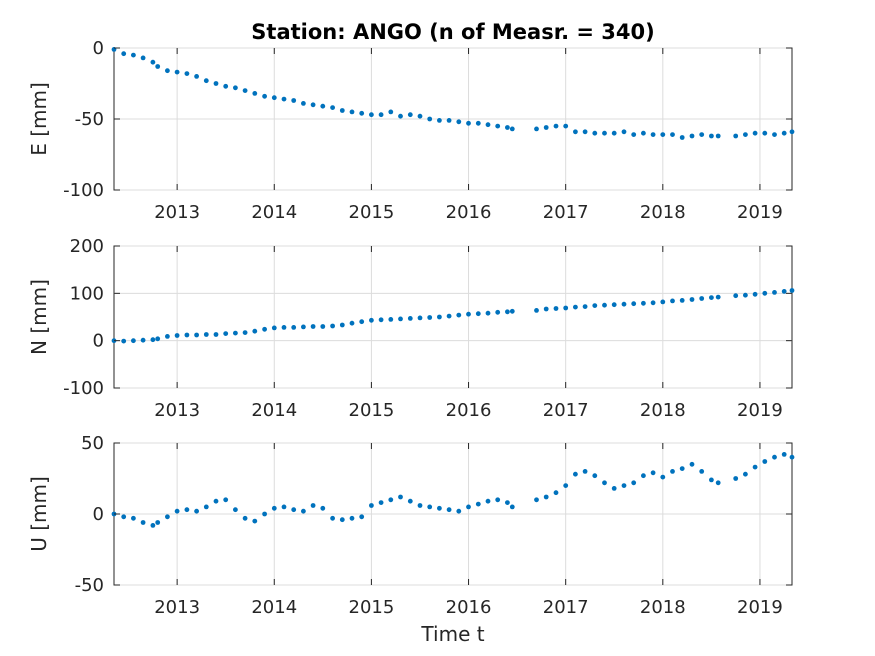  What do you see at coordinates (92, 443) in the screenshot?
I see `y-tick-label: 50` at bounding box center [92, 443].